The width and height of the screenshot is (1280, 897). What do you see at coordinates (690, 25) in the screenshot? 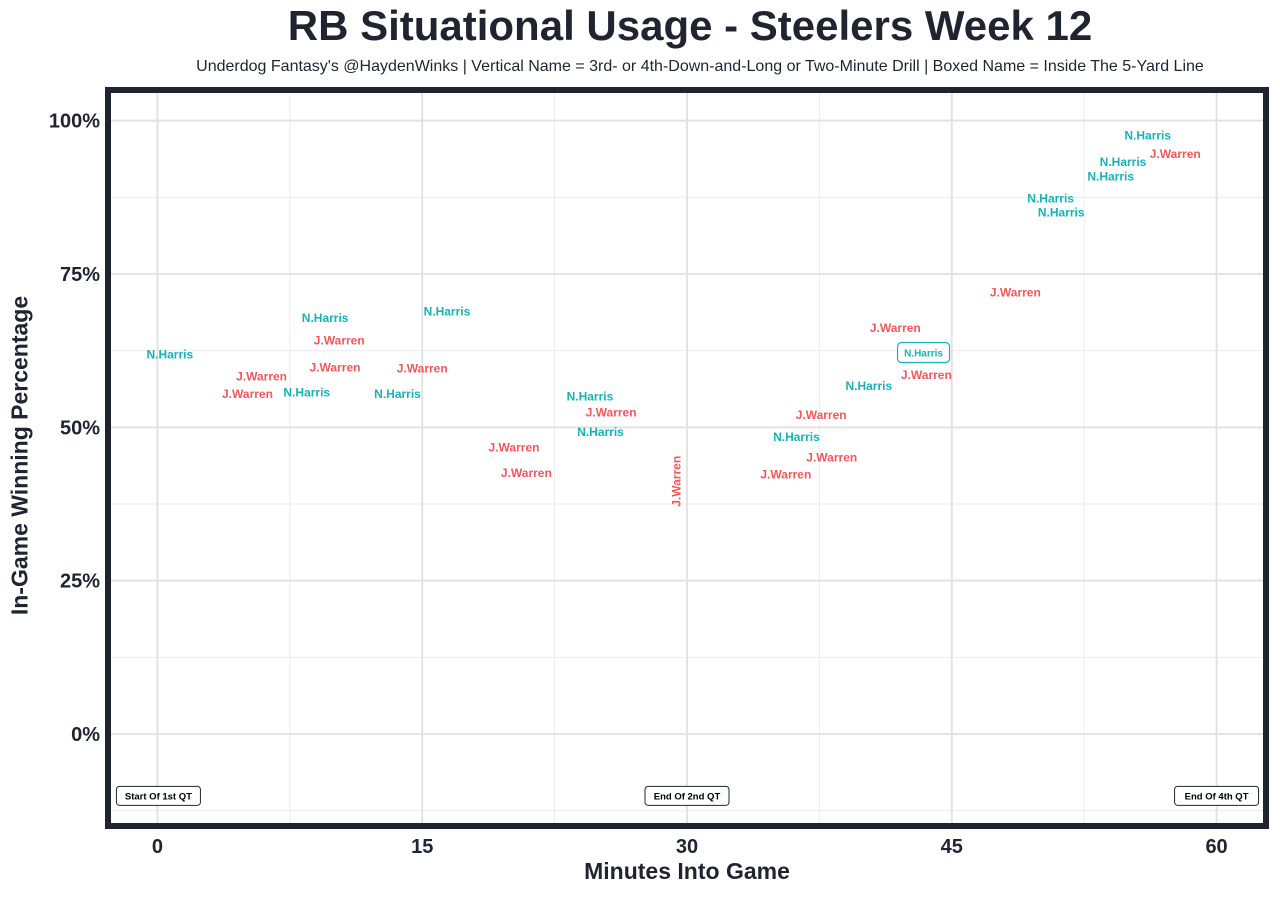
I see `chart-title: RB Situational Usage - Steelers Week 12` at bounding box center [690, 25].